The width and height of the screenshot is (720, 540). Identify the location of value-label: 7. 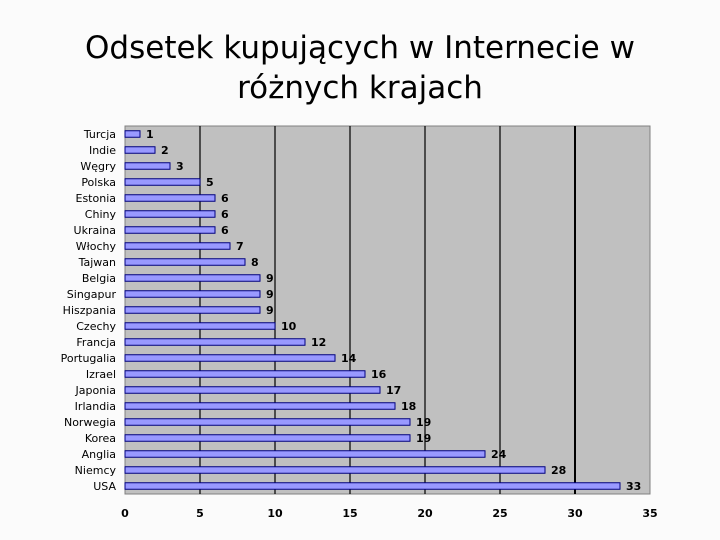
(240, 246).